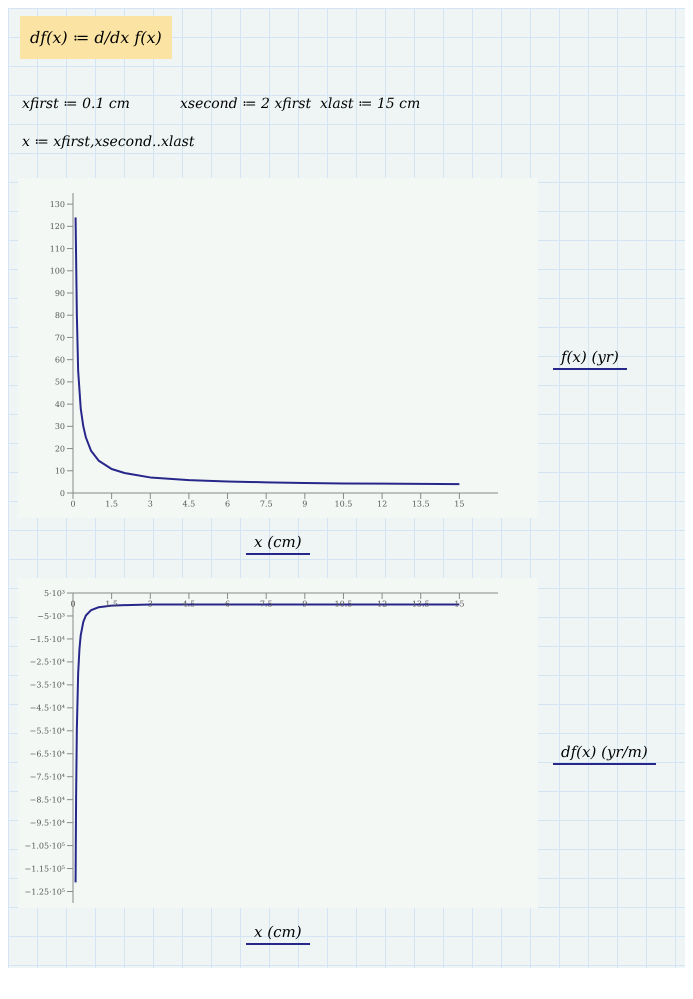 The height and width of the screenshot is (999, 693). Describe the element at coordinates (59, 293) in the screenshot. I see `y-tick-label: 90` at that location.